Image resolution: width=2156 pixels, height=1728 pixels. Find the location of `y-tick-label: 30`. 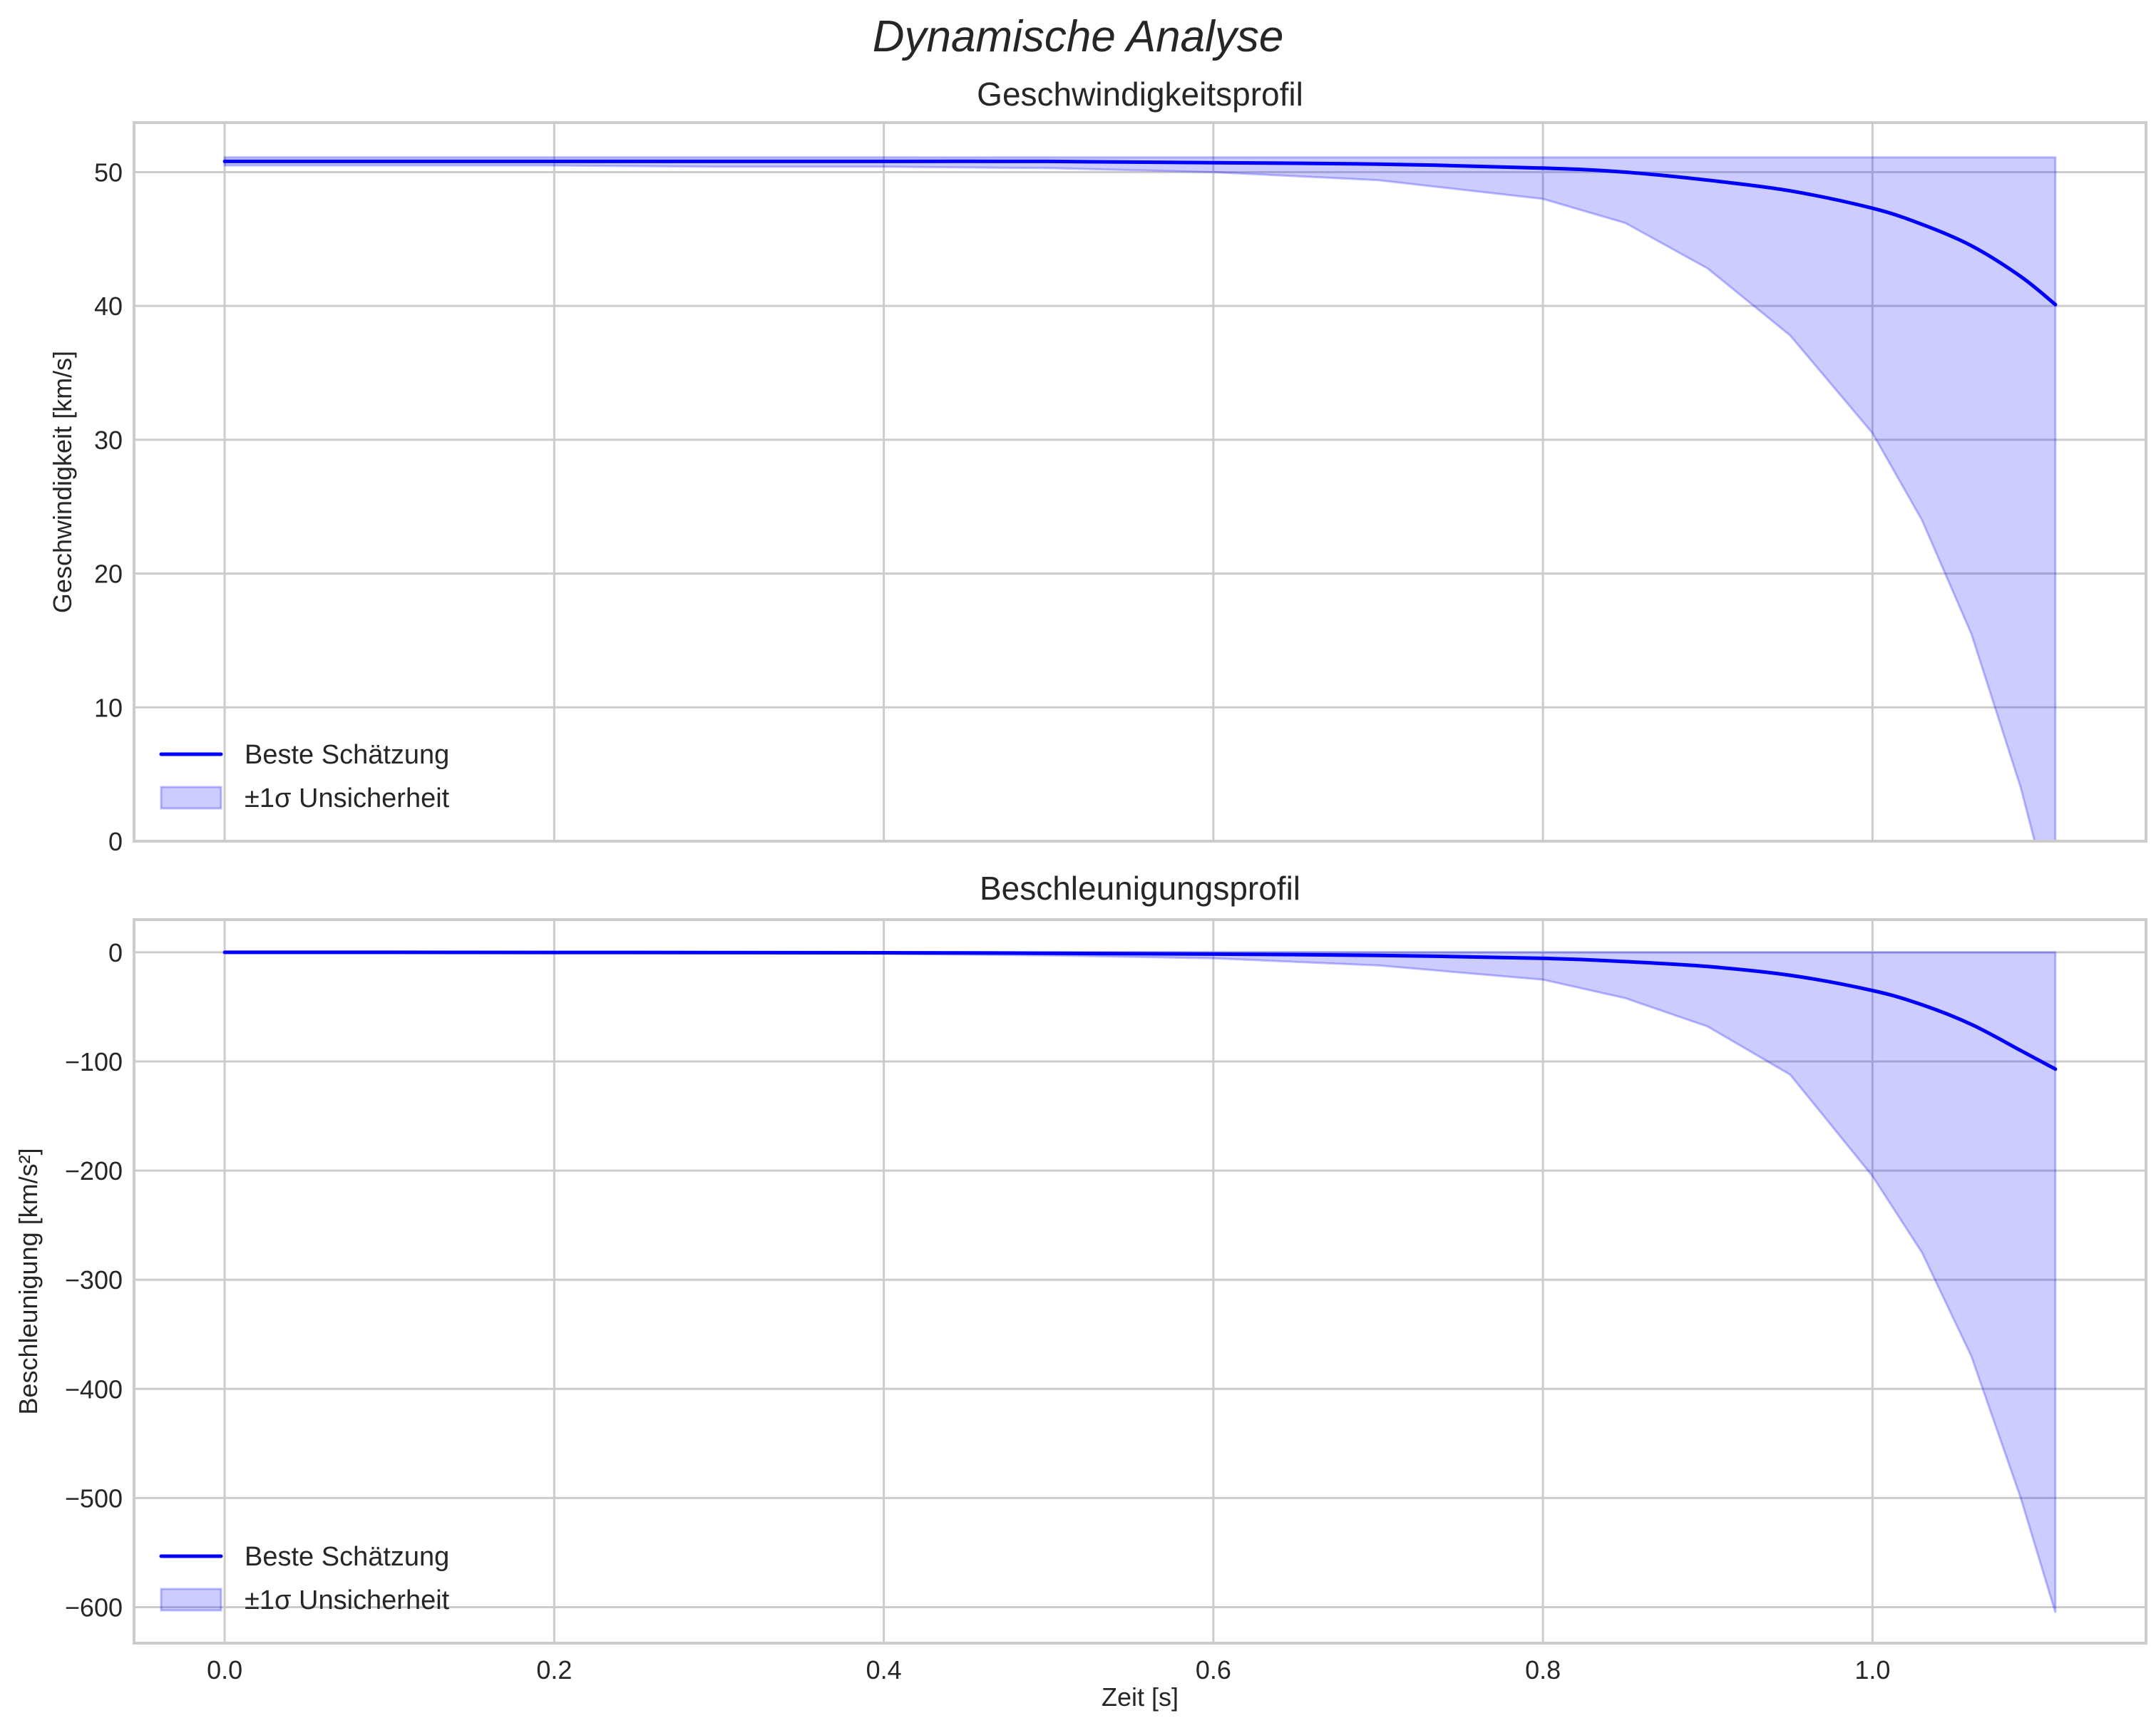

y-tick-label: 30 is located at coordinates (108, 440).